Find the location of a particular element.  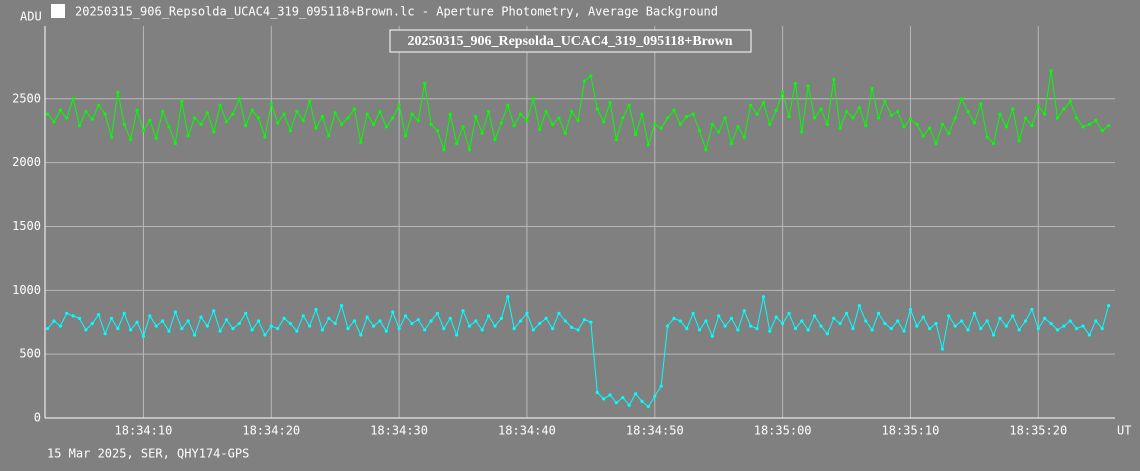

y-tick-label: 2500 is located at coordinates (26, 98).